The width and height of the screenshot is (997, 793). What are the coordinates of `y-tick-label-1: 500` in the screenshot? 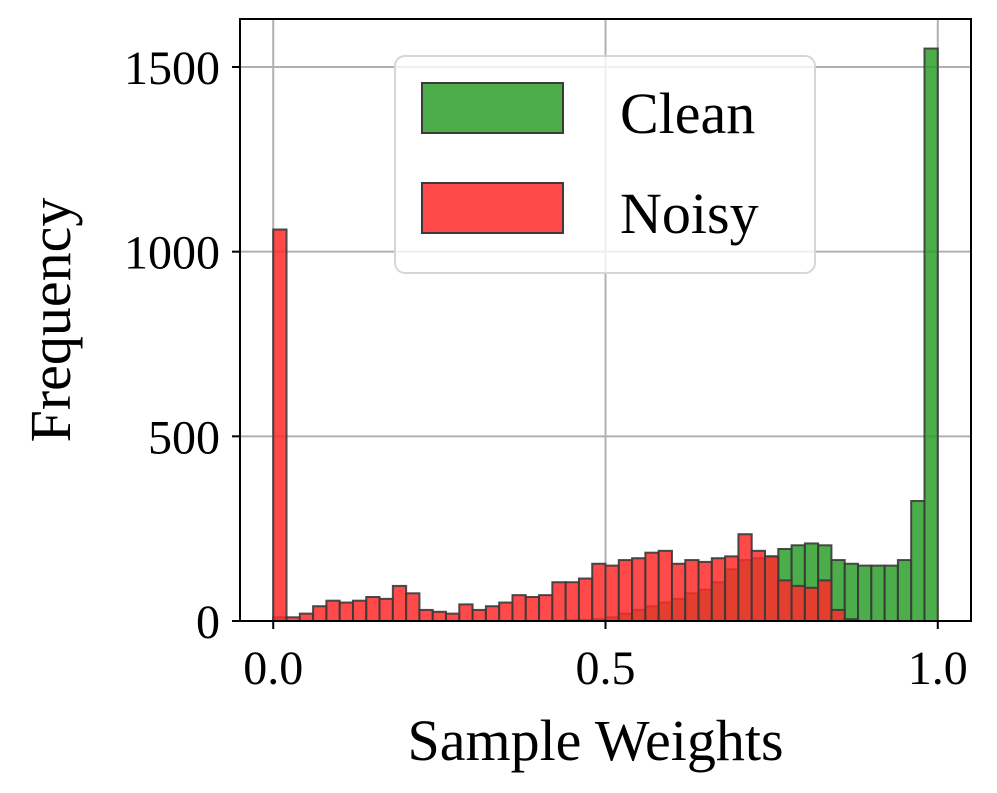 It's located at (184, 437).